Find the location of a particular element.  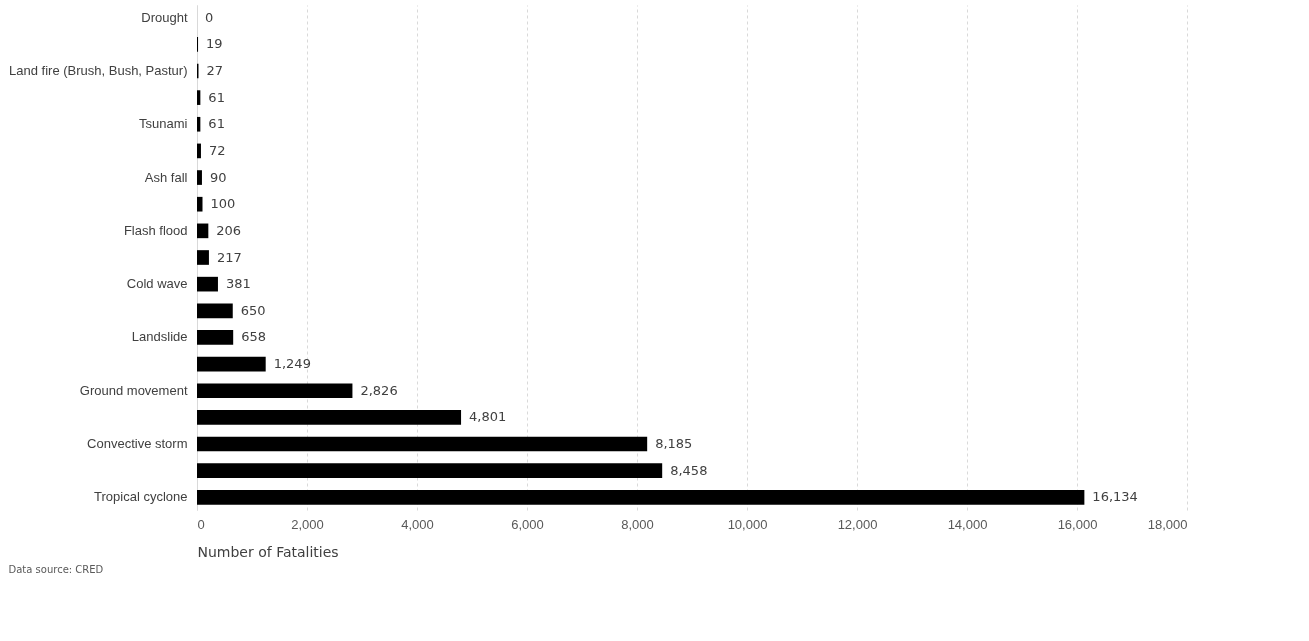

x-tick-label: 12,000 is located at coordinates (857, 524).